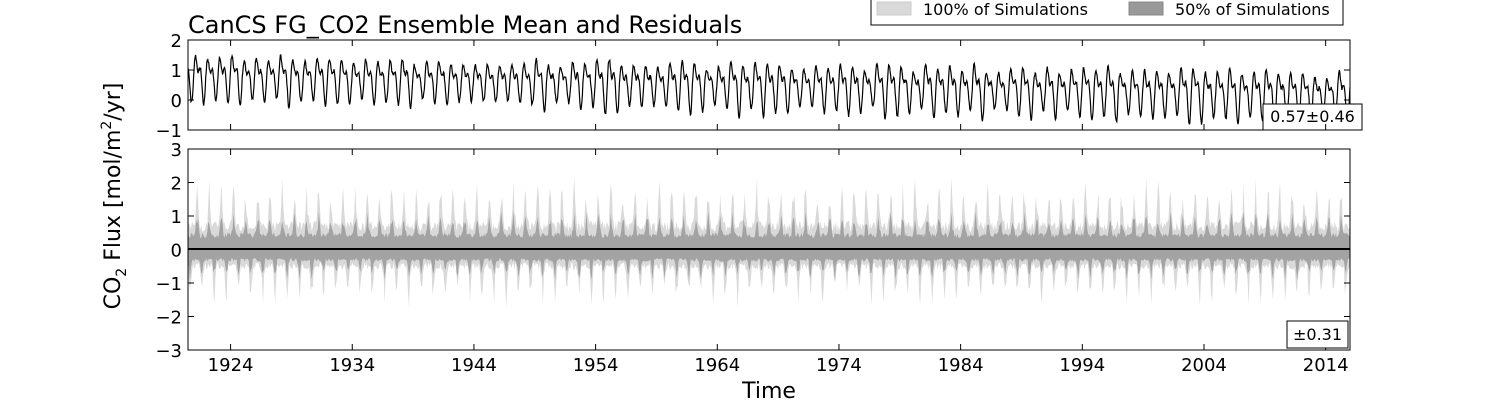 This screenshot has height=400, width=1500. What do you see at coordinates (176, 150) in the screenshot?
I see `y-tick-label: 3` at bounding box center [176, 150].